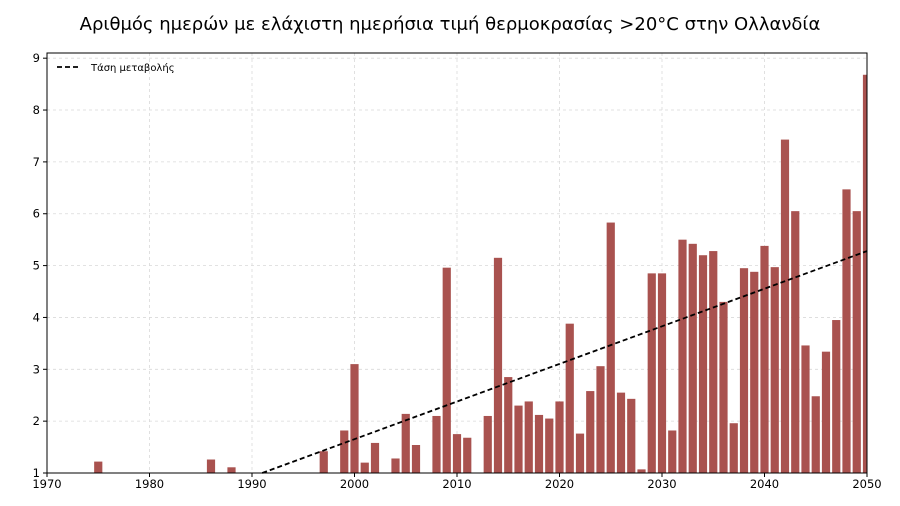  What do you see at coordinates (251, 484) in the screenshot?
I see `x-tick-label: 1990` at bounding box center [251, 484].